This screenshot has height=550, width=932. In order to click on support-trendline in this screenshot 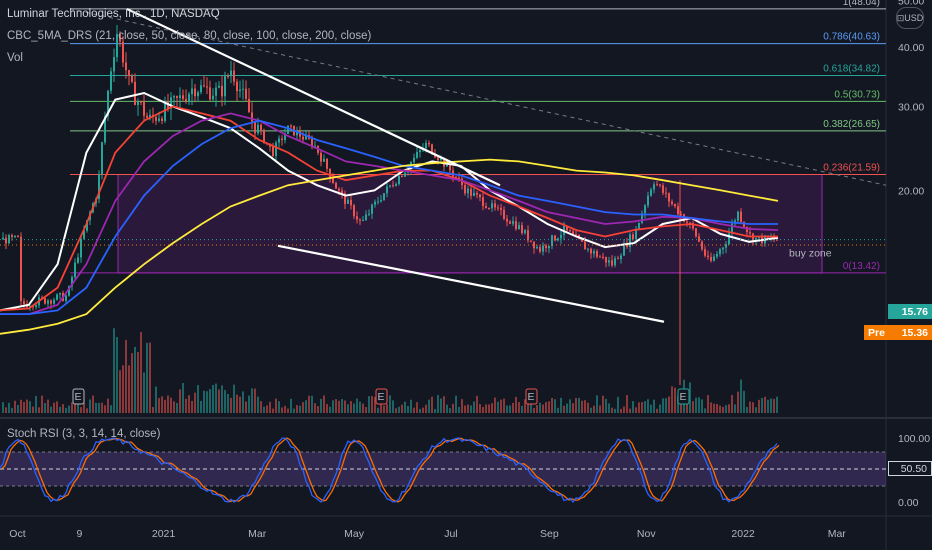, I will do `click(471, 283)`.